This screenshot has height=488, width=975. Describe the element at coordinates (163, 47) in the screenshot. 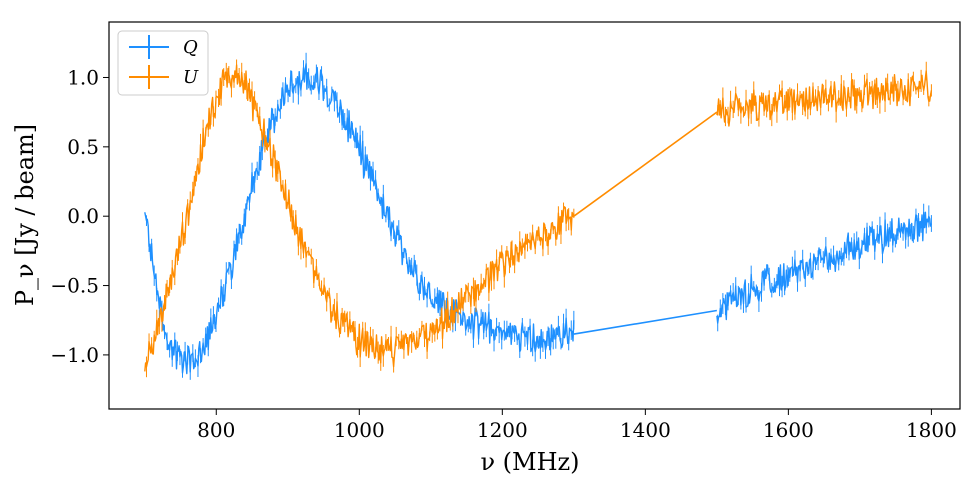

I see `legend-entry-q: Q` at that location.